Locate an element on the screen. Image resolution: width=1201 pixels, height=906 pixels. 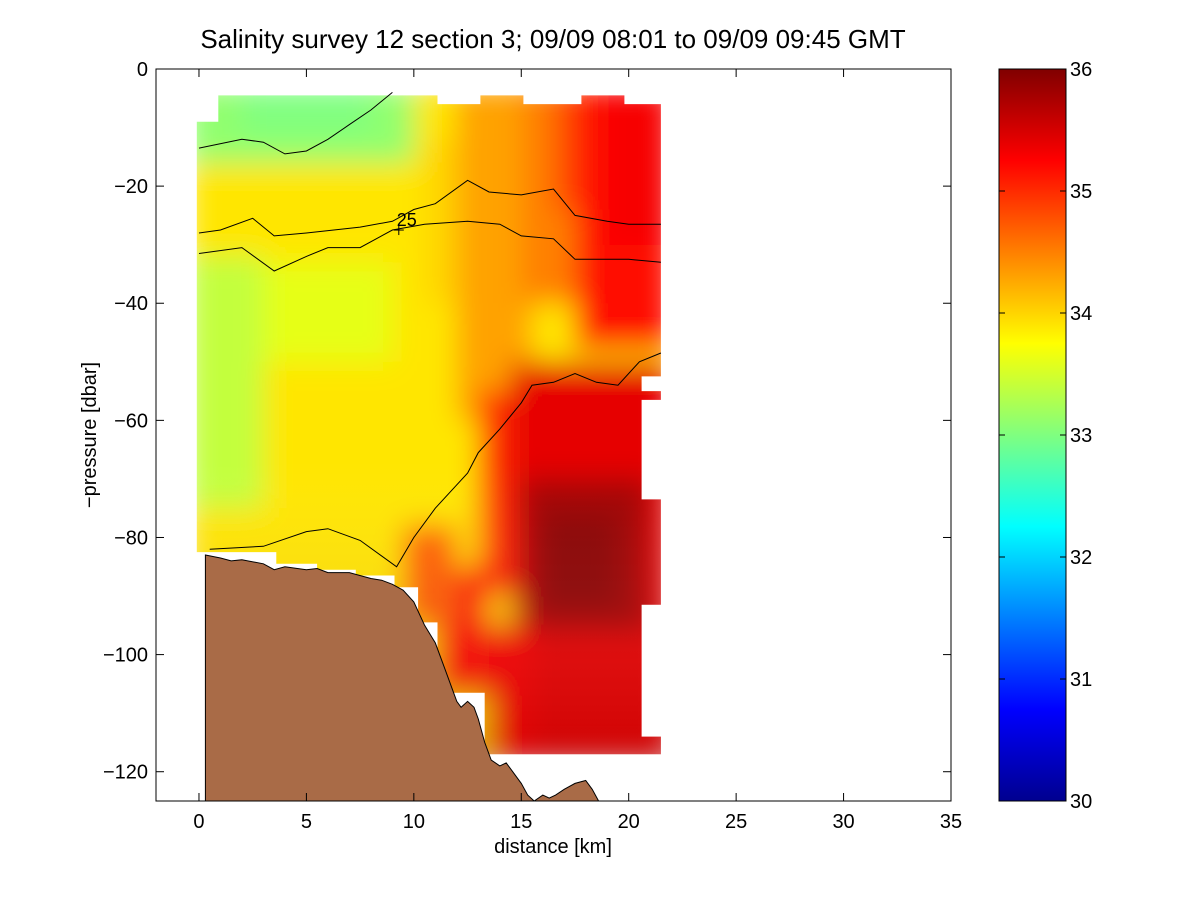
colorbar is located at coordinates (1032, 435).